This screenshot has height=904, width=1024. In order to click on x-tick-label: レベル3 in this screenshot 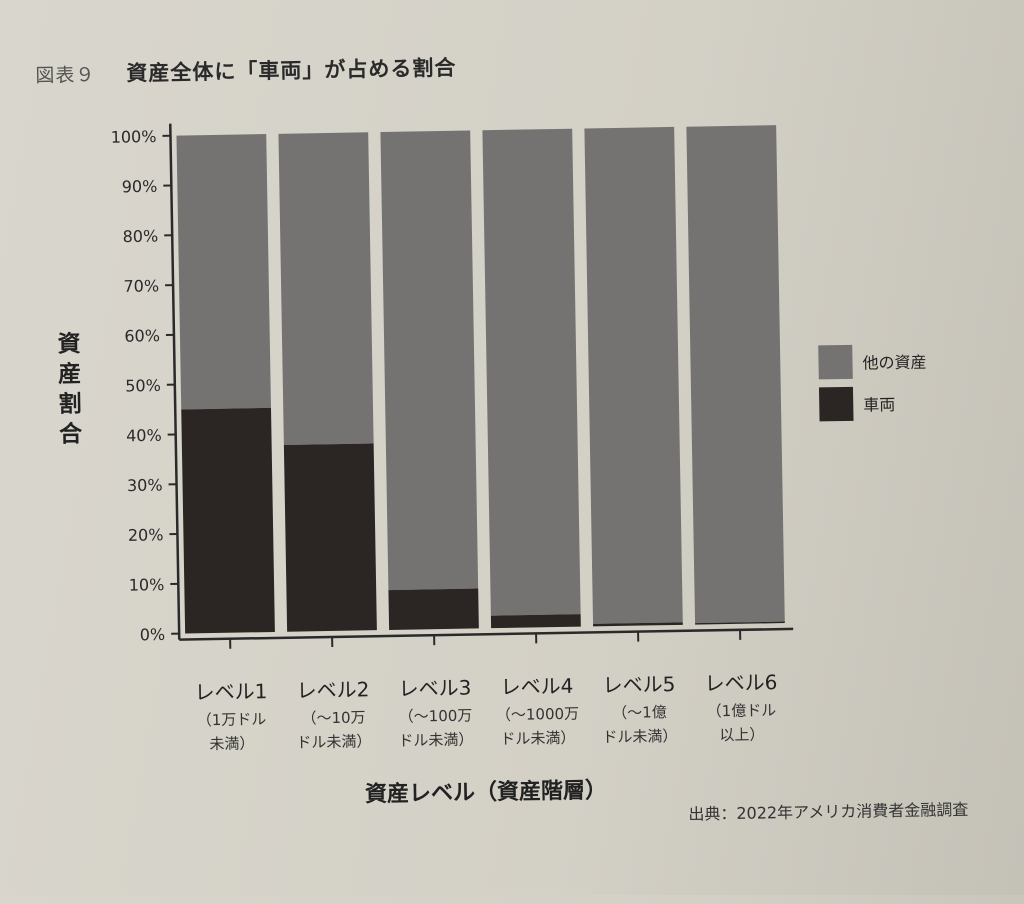, I will do `click(434, 688)`.